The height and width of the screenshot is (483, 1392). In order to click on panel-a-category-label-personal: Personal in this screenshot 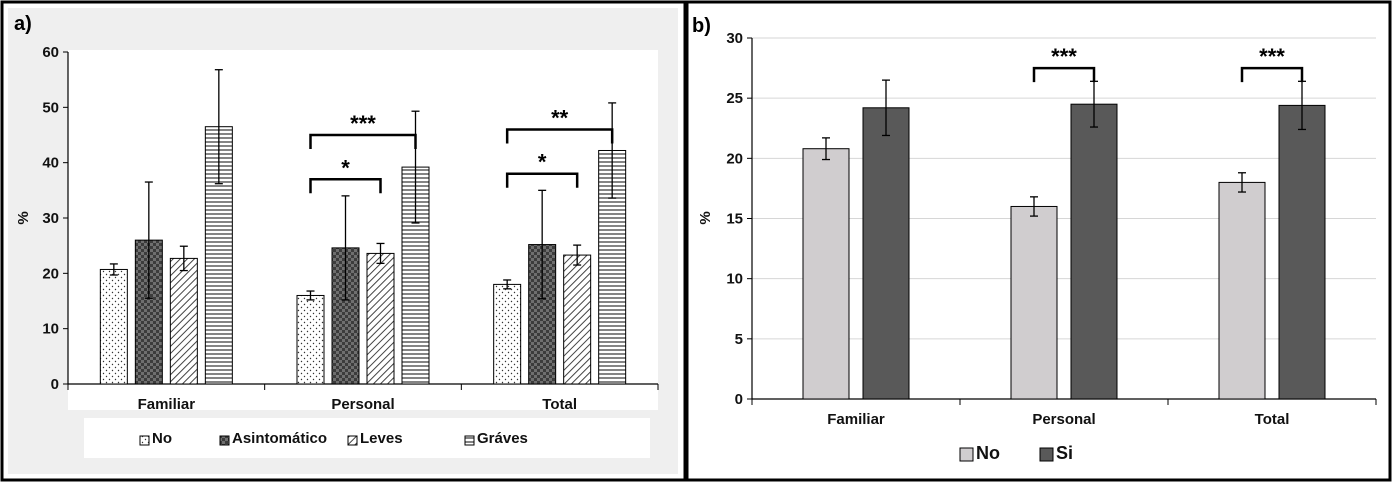, I will do `click(362, 404)`.